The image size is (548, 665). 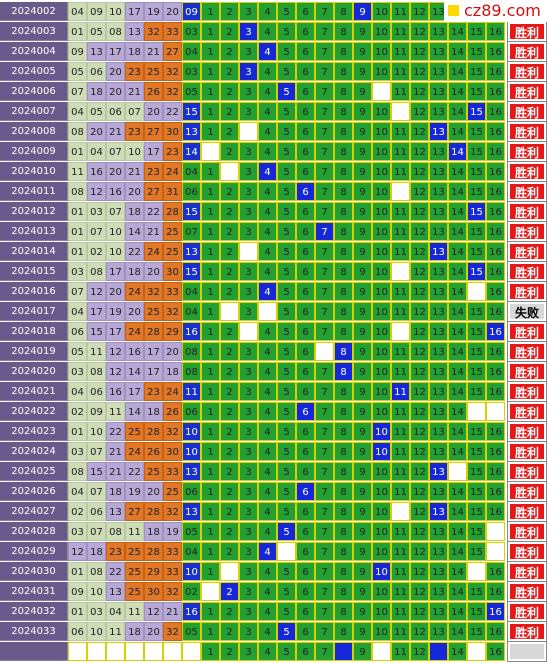 I want to click on hit-cell: 14, so click(x=457, y=151).